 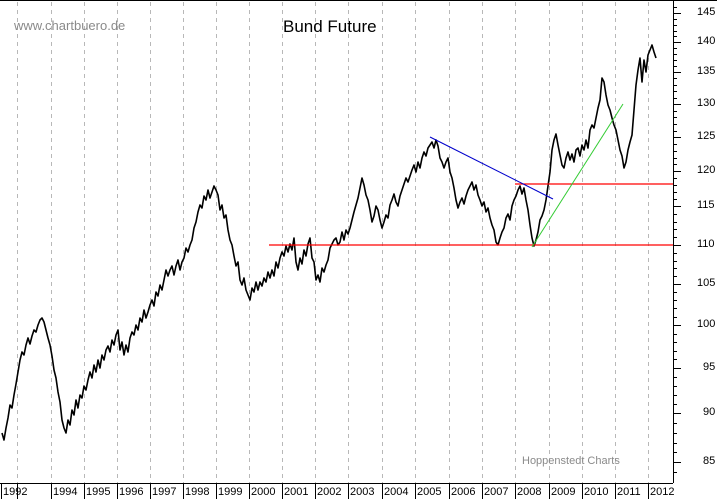 What do you see at coordinates (65, 492) in the screenshot?
I see `x-tick-label: 1994` at bounding box center [65, 492].